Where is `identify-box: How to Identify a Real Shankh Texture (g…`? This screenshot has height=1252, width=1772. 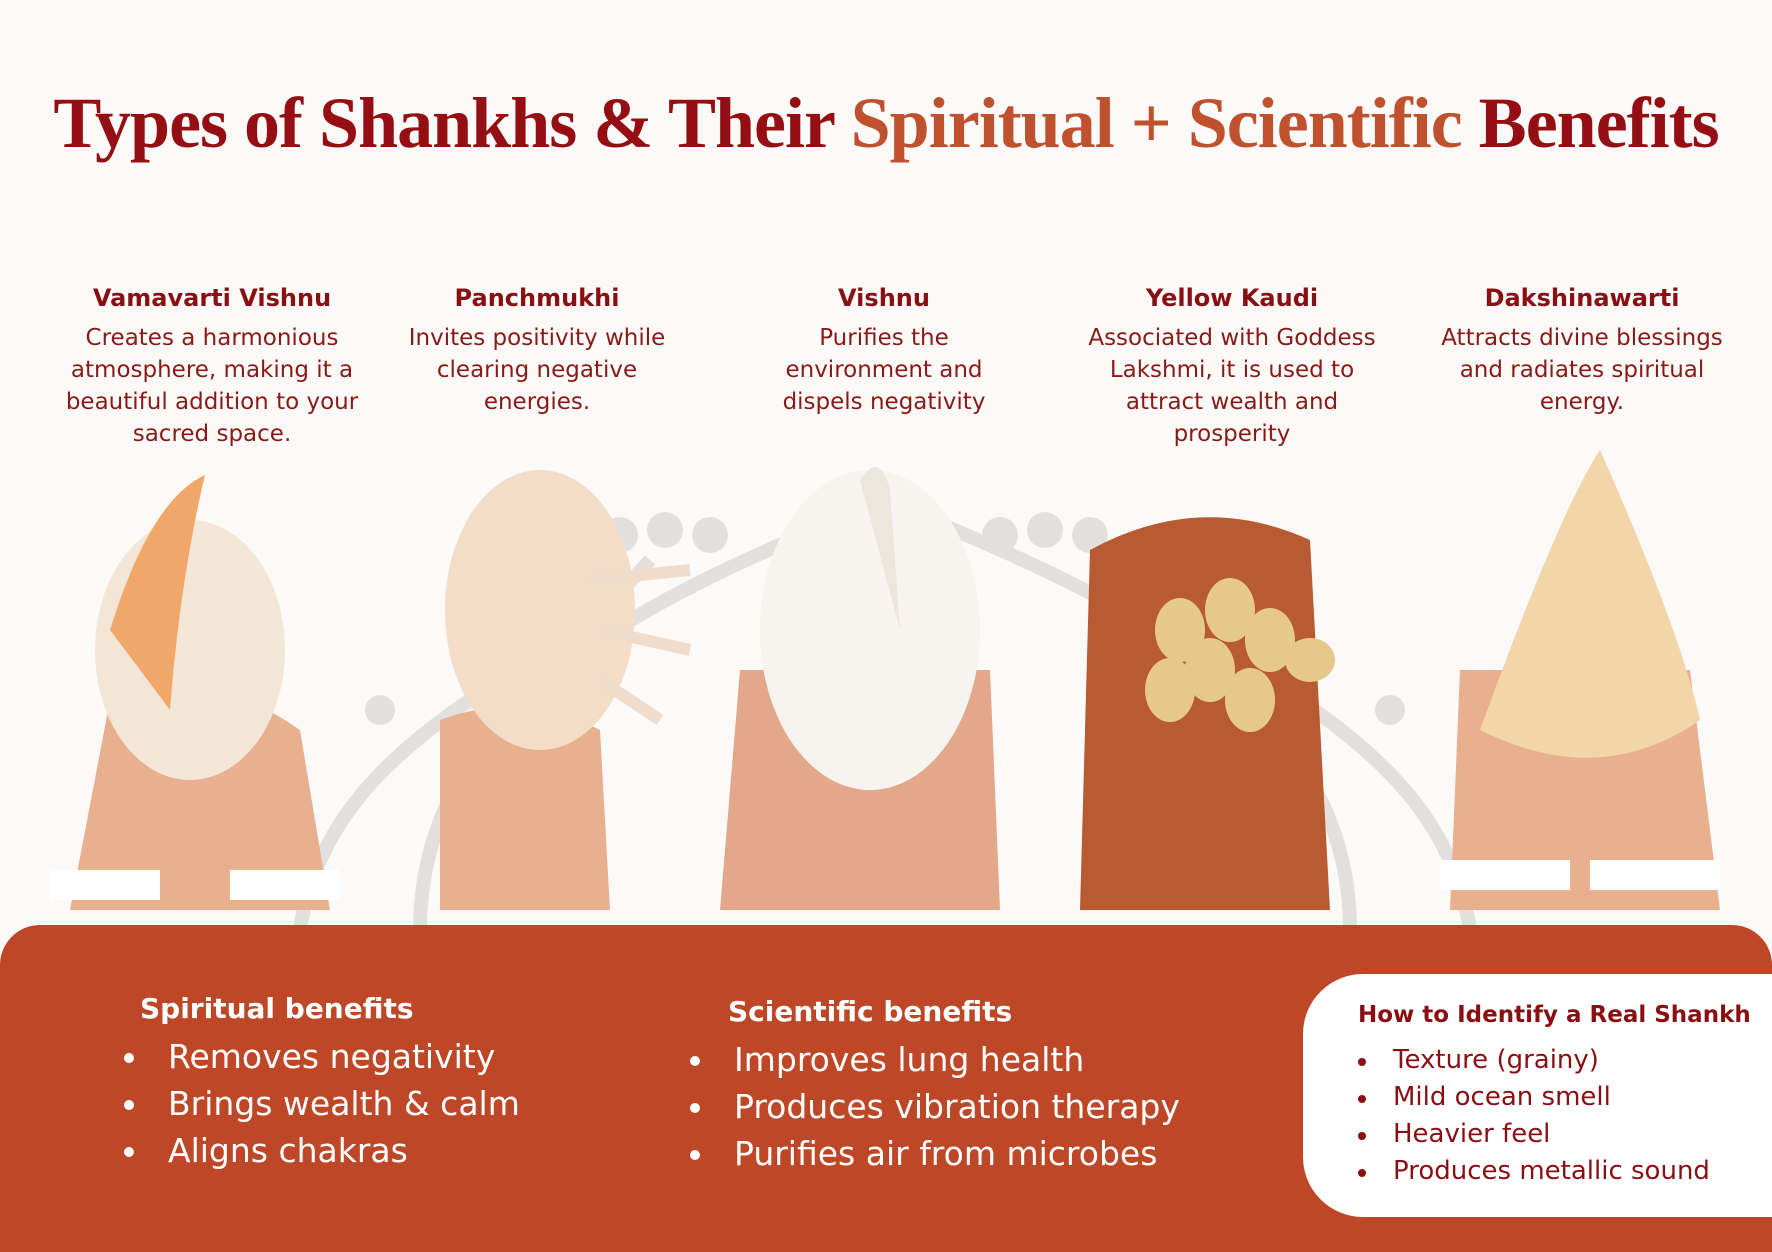 identify-box: How to Identify a Real Shankh Texture (g… is located at coordinates (1537, 1095).